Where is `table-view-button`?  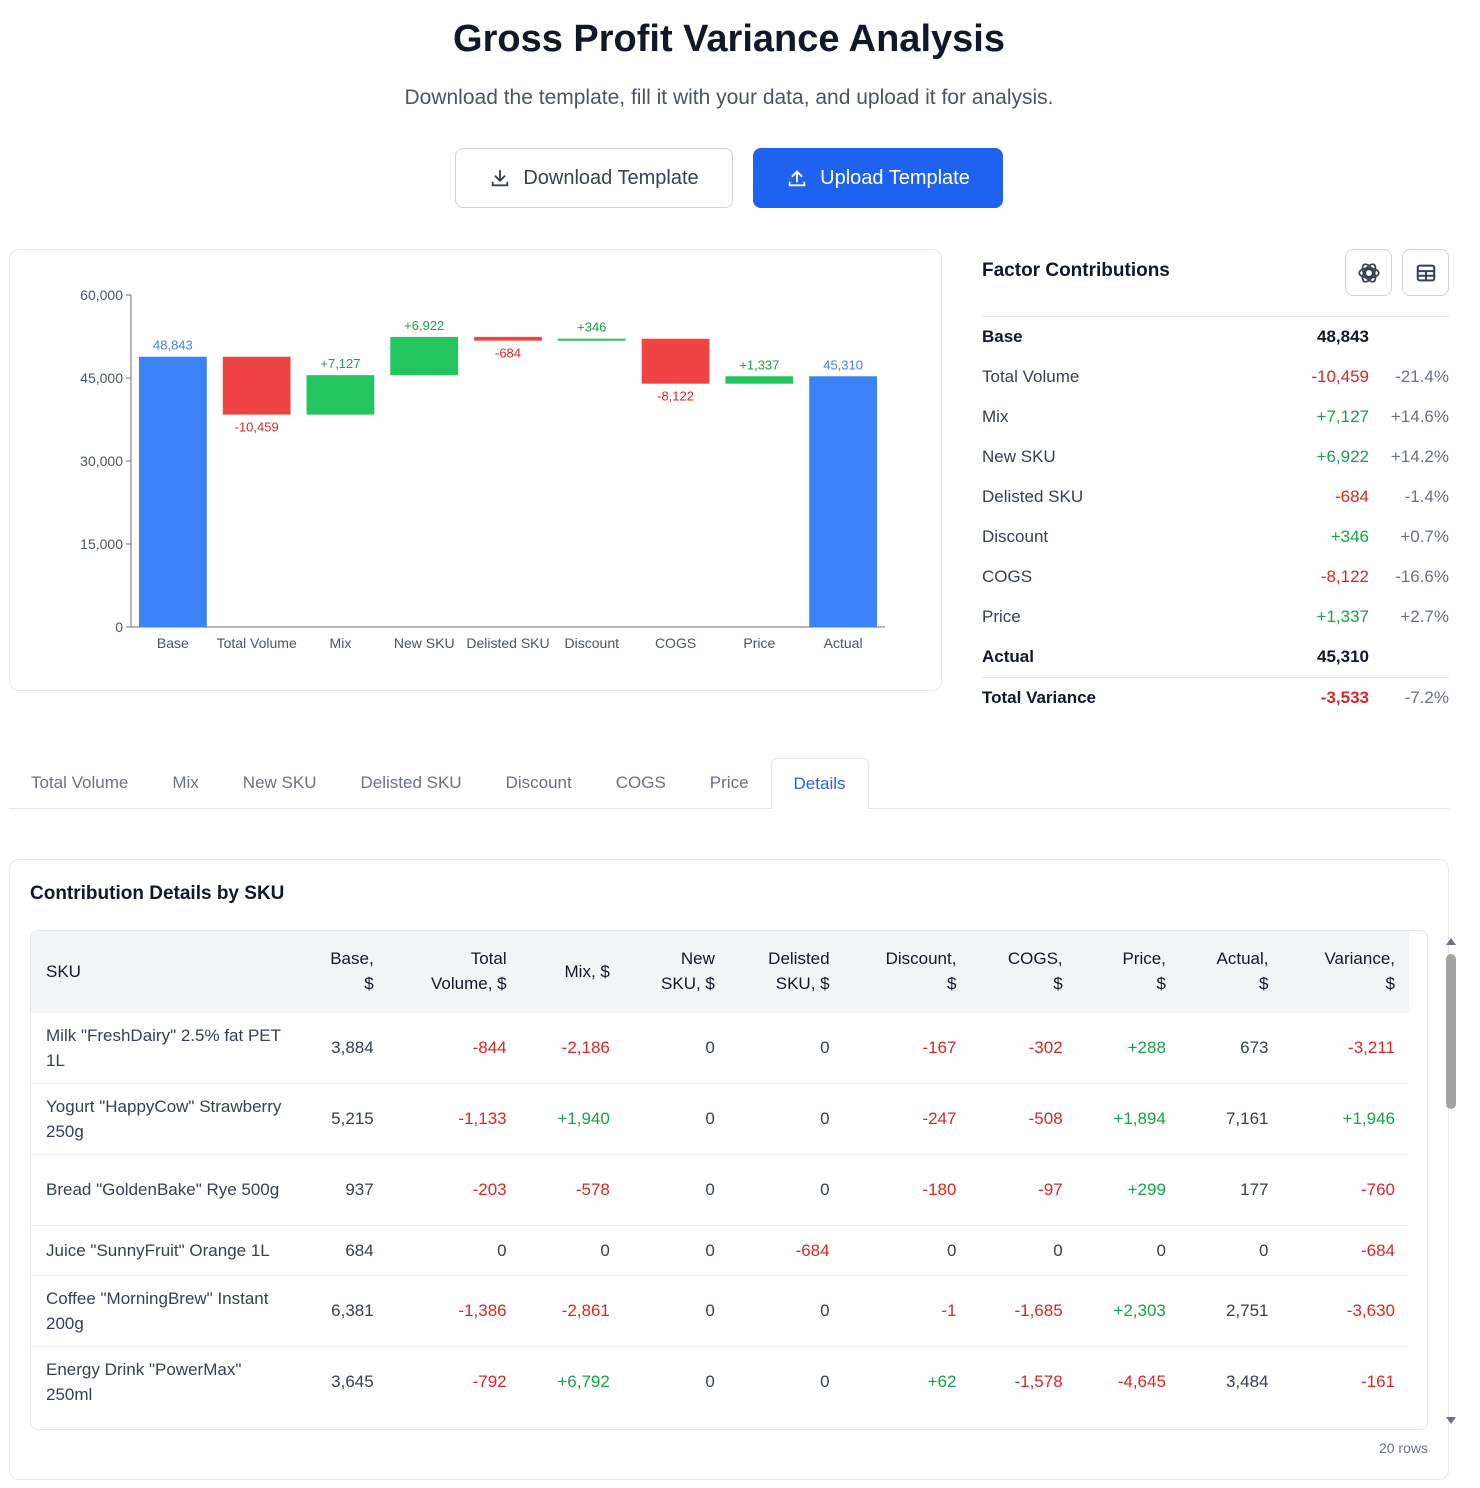 table-view-button is located at coordinates (1425, 272).